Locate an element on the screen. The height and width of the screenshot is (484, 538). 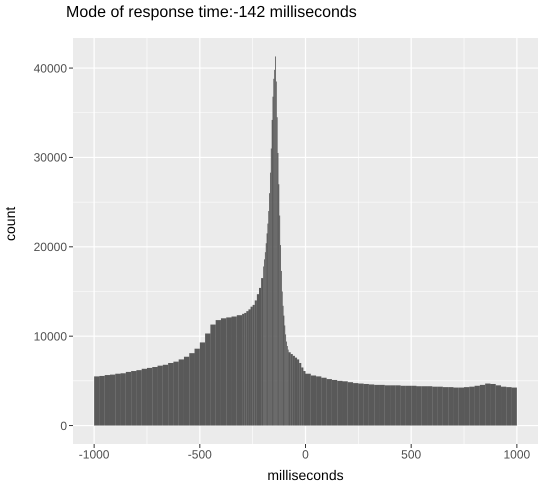
y-tick-label: 40000 is located at coordinates (51, 68).